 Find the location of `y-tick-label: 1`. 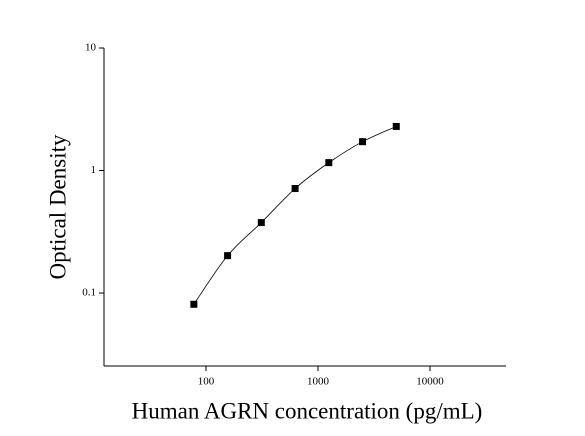

y-tick-label: 1 is located at coordinates (94, 170).